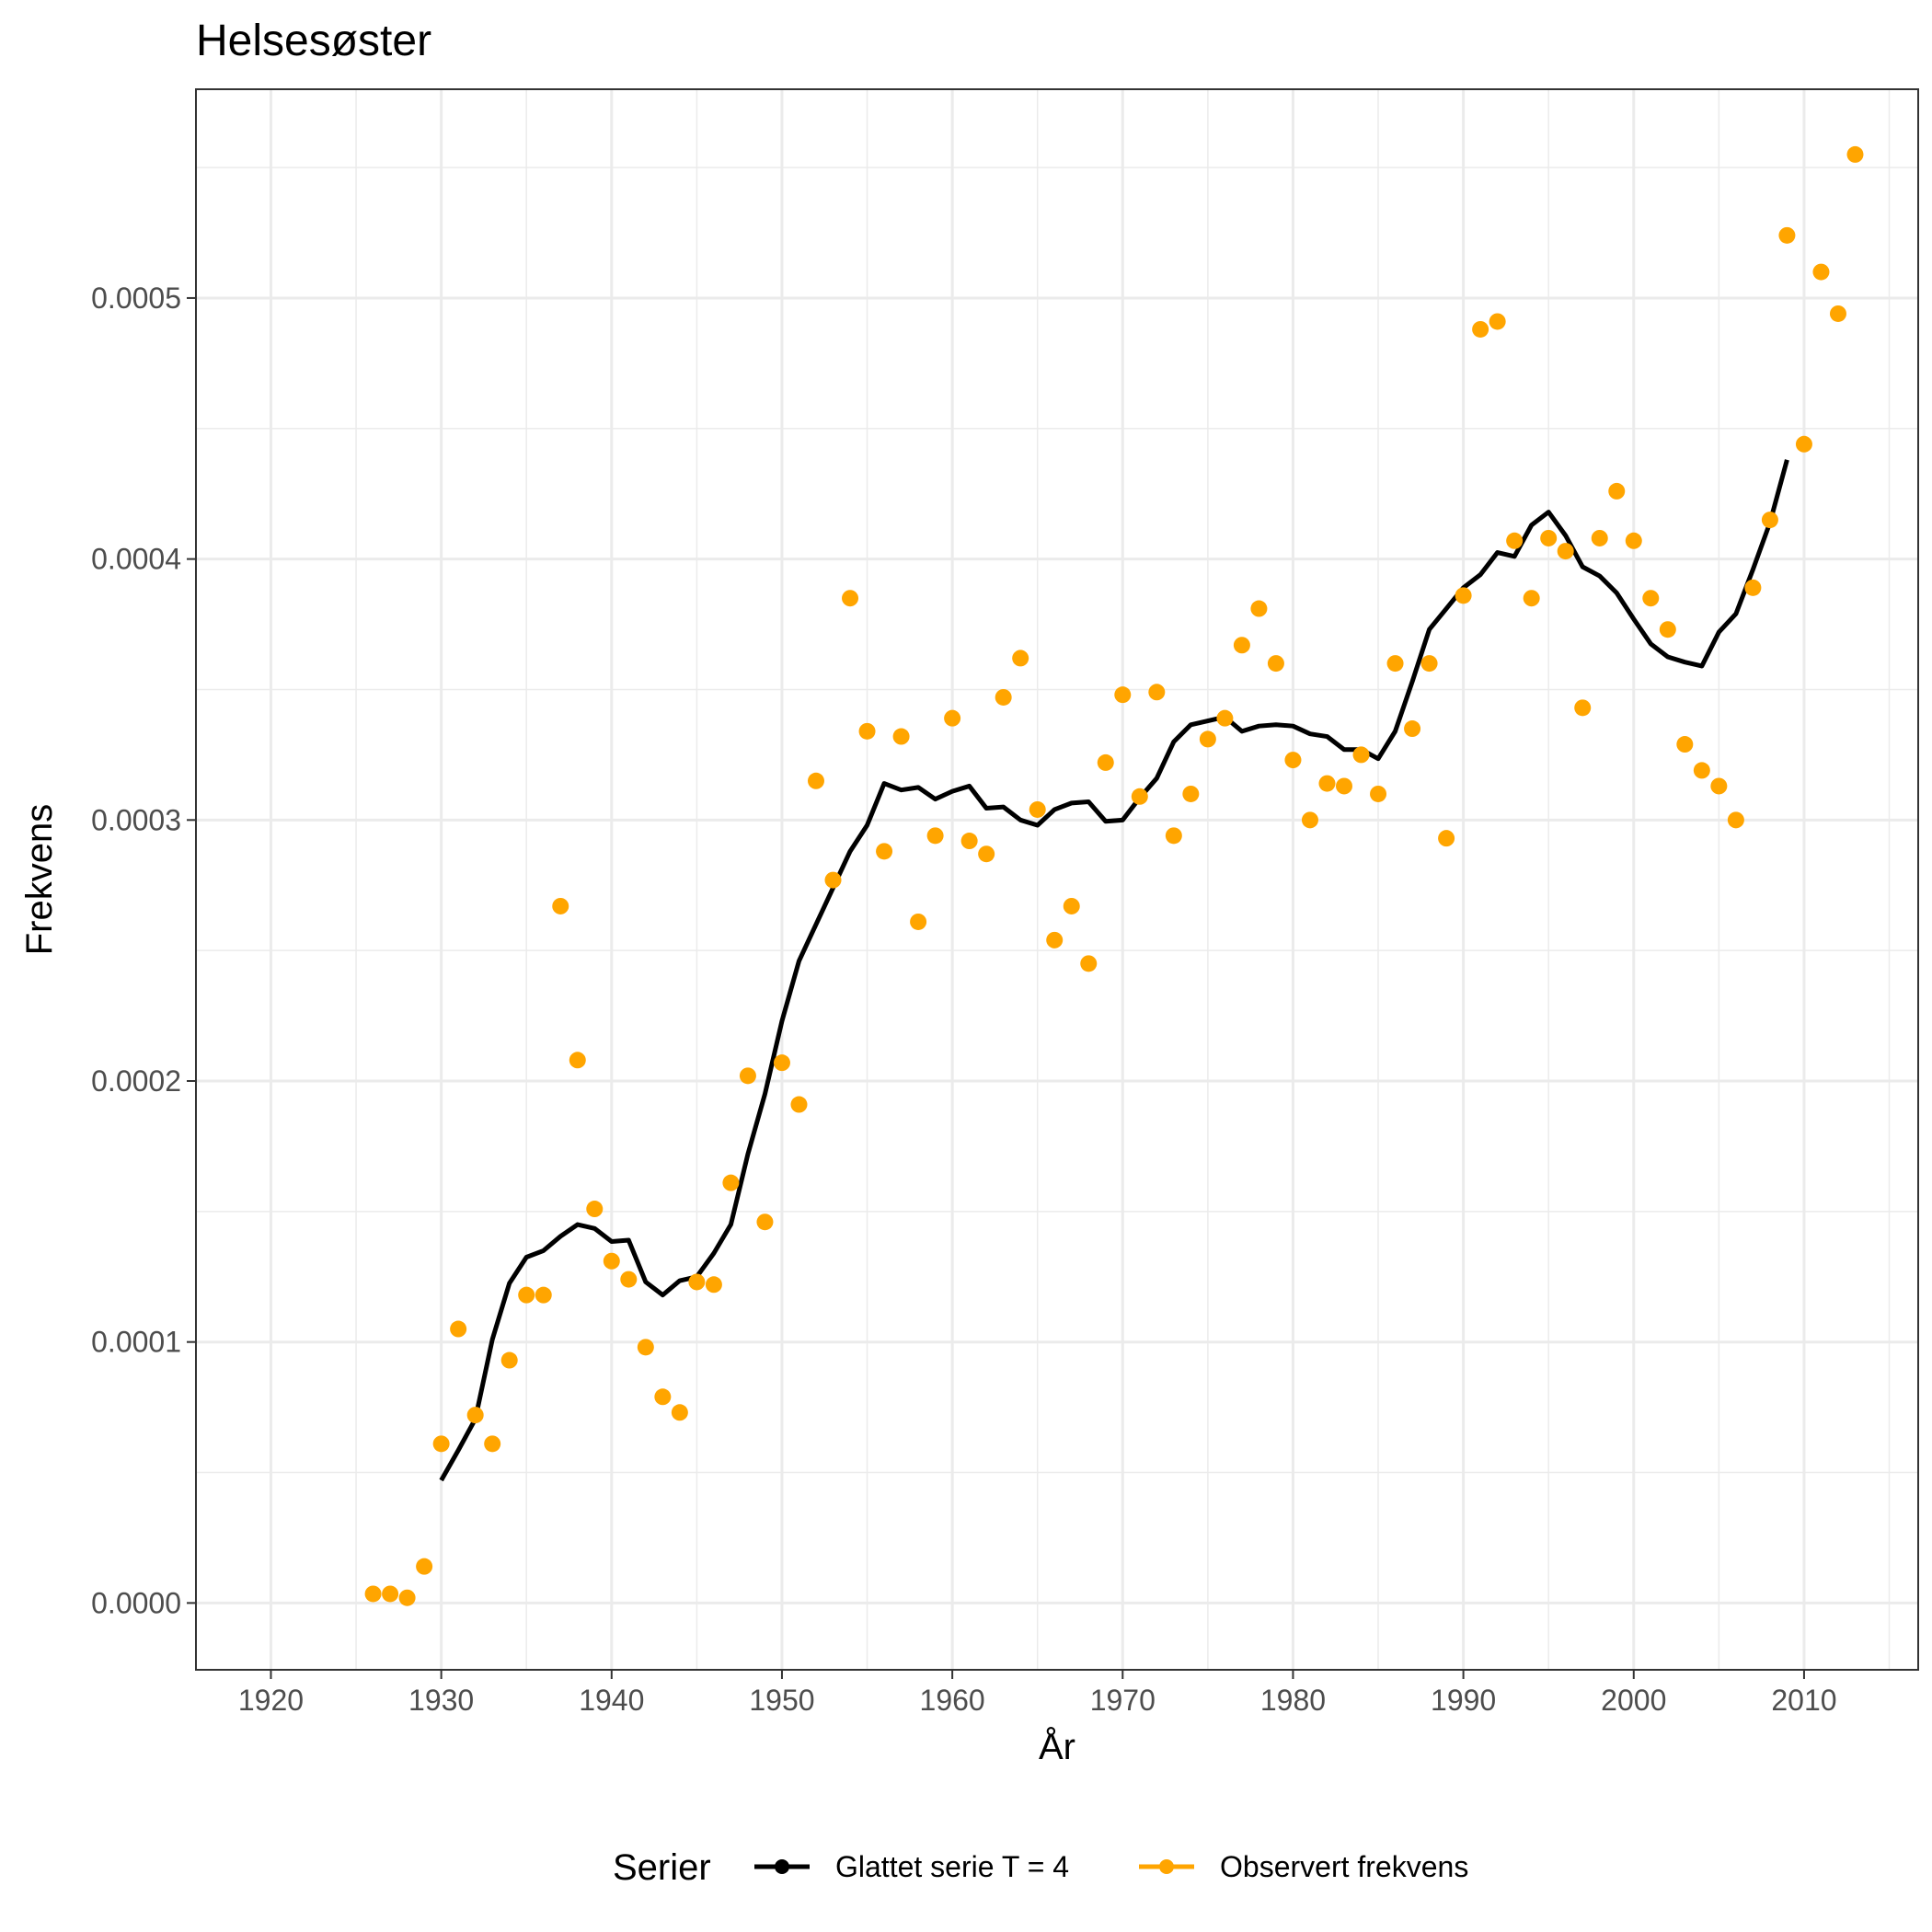 This screenshot has width=1932, height=1932. Describe the element at coordinates (1166, 1866) in the screenshot. I see `legend-key-dot-observed` at that location.